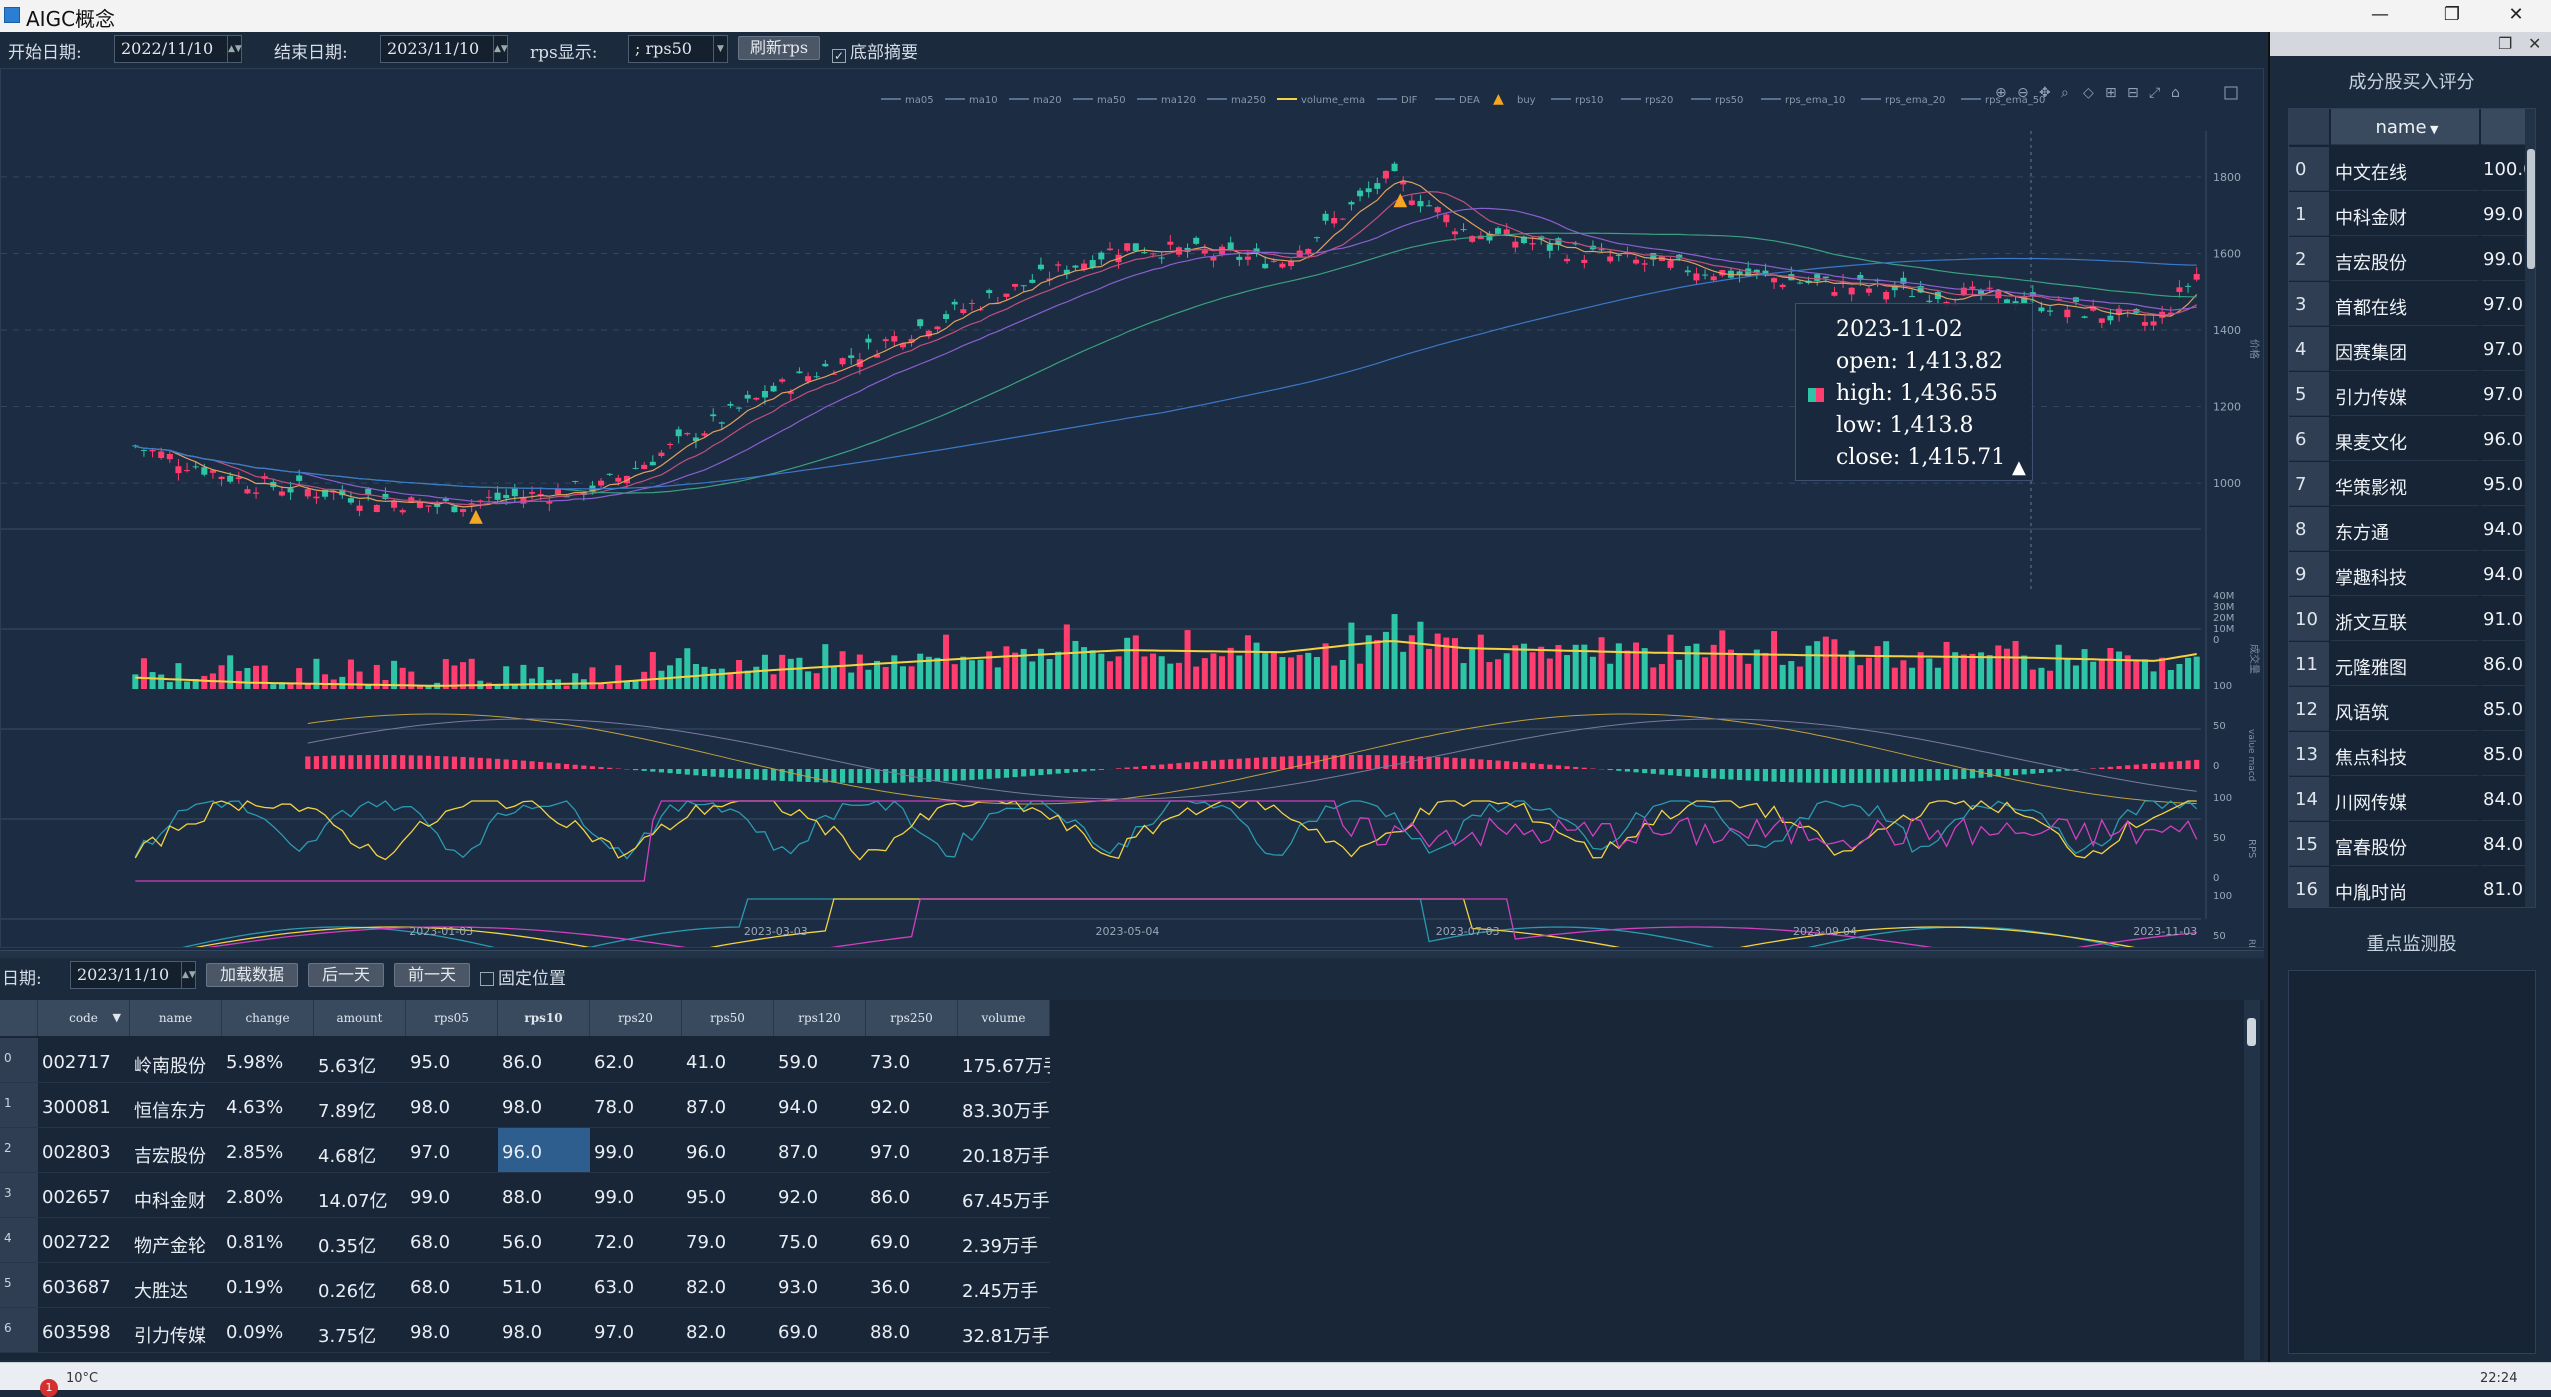 This screenshot has width=2551, height=1397. What do you see at coordinates (2405, 127) in the screenshot?
I see `column-header-name: name ▼` at bounding box center [2405, 127].